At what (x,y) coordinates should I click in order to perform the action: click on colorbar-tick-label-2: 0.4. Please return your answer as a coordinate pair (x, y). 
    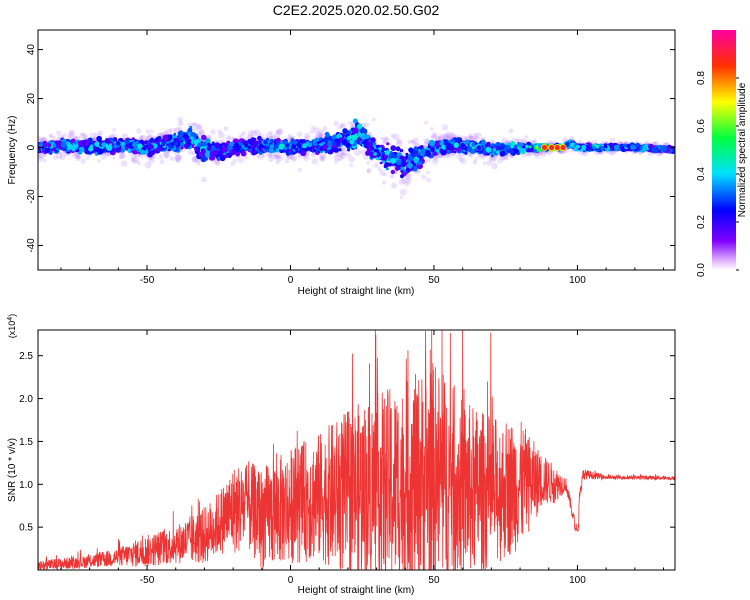
    Looking at the image, I should click on (701, 174).